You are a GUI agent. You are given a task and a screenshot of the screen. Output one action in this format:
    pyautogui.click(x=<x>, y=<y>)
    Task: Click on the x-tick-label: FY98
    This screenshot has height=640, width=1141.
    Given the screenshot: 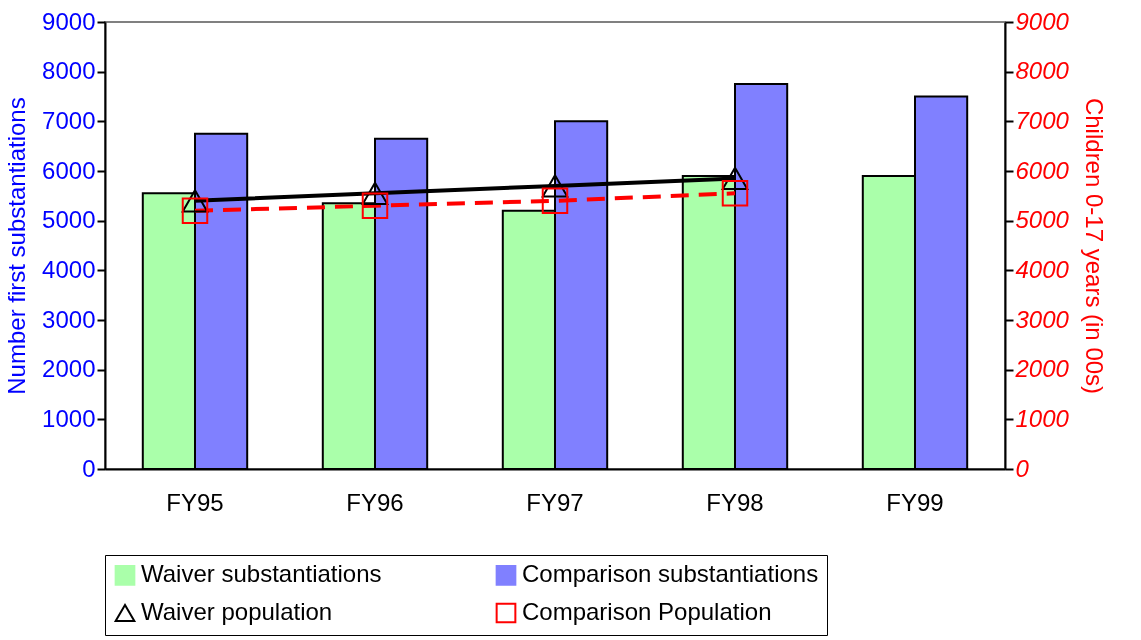 What is the action you would take?
    pyautogui.click(x=735, y=502)
    